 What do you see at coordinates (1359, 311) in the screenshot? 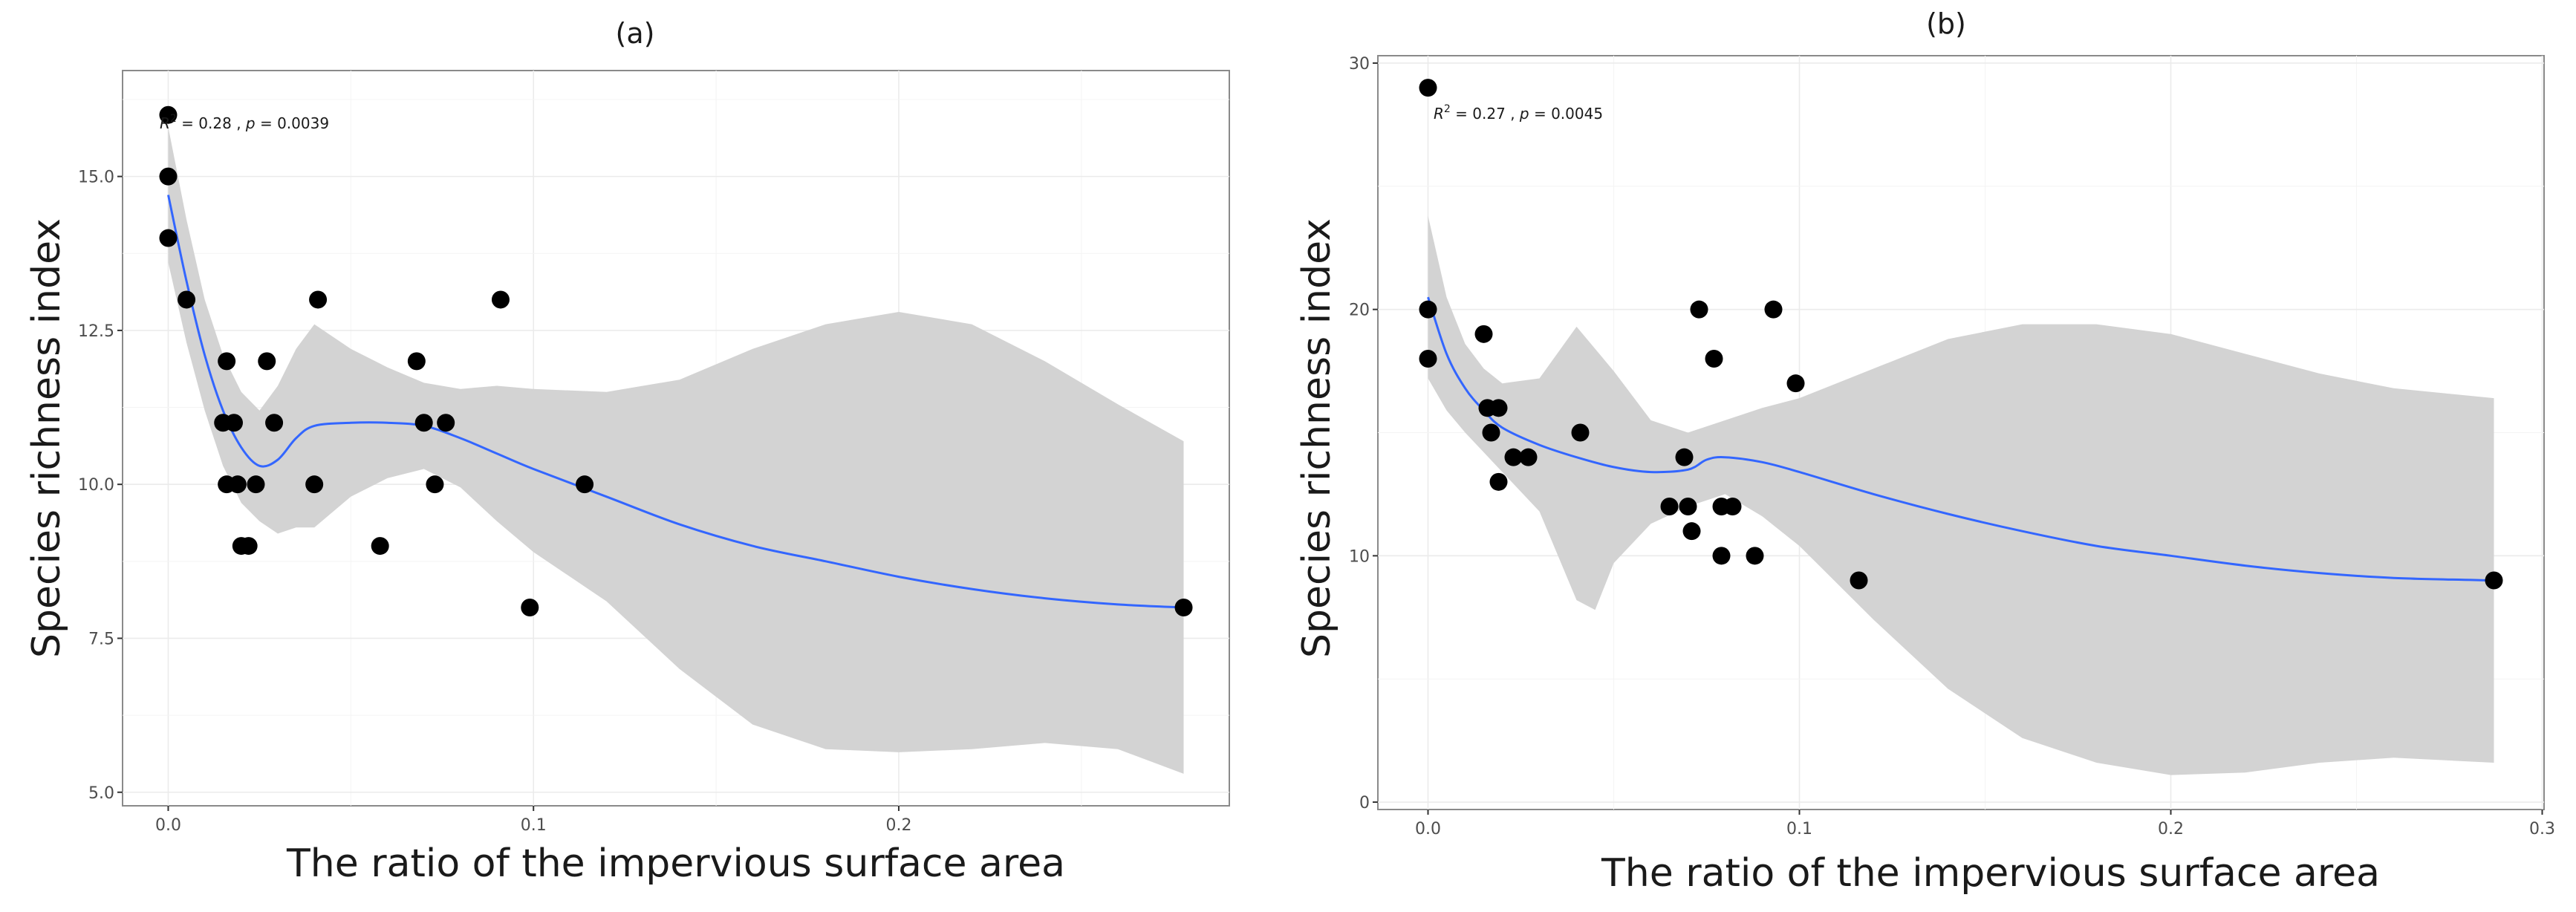
I see `panel-b-ytick-label: 20` at bounding box center [1359, 311].